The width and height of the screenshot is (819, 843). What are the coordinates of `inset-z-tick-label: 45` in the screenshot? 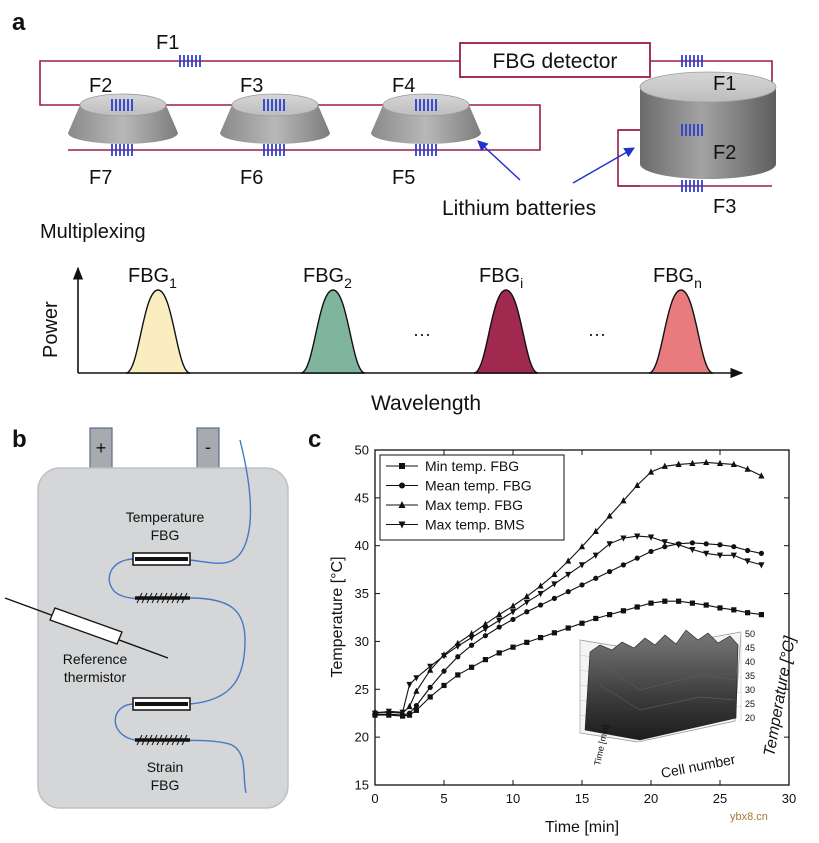 It's located at (750, 648).